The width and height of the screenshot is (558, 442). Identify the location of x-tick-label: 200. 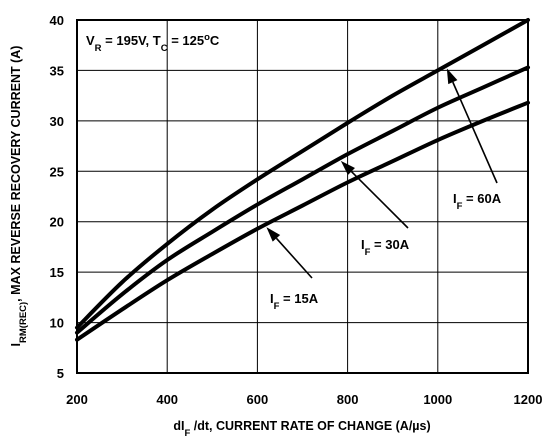
(77, 399).